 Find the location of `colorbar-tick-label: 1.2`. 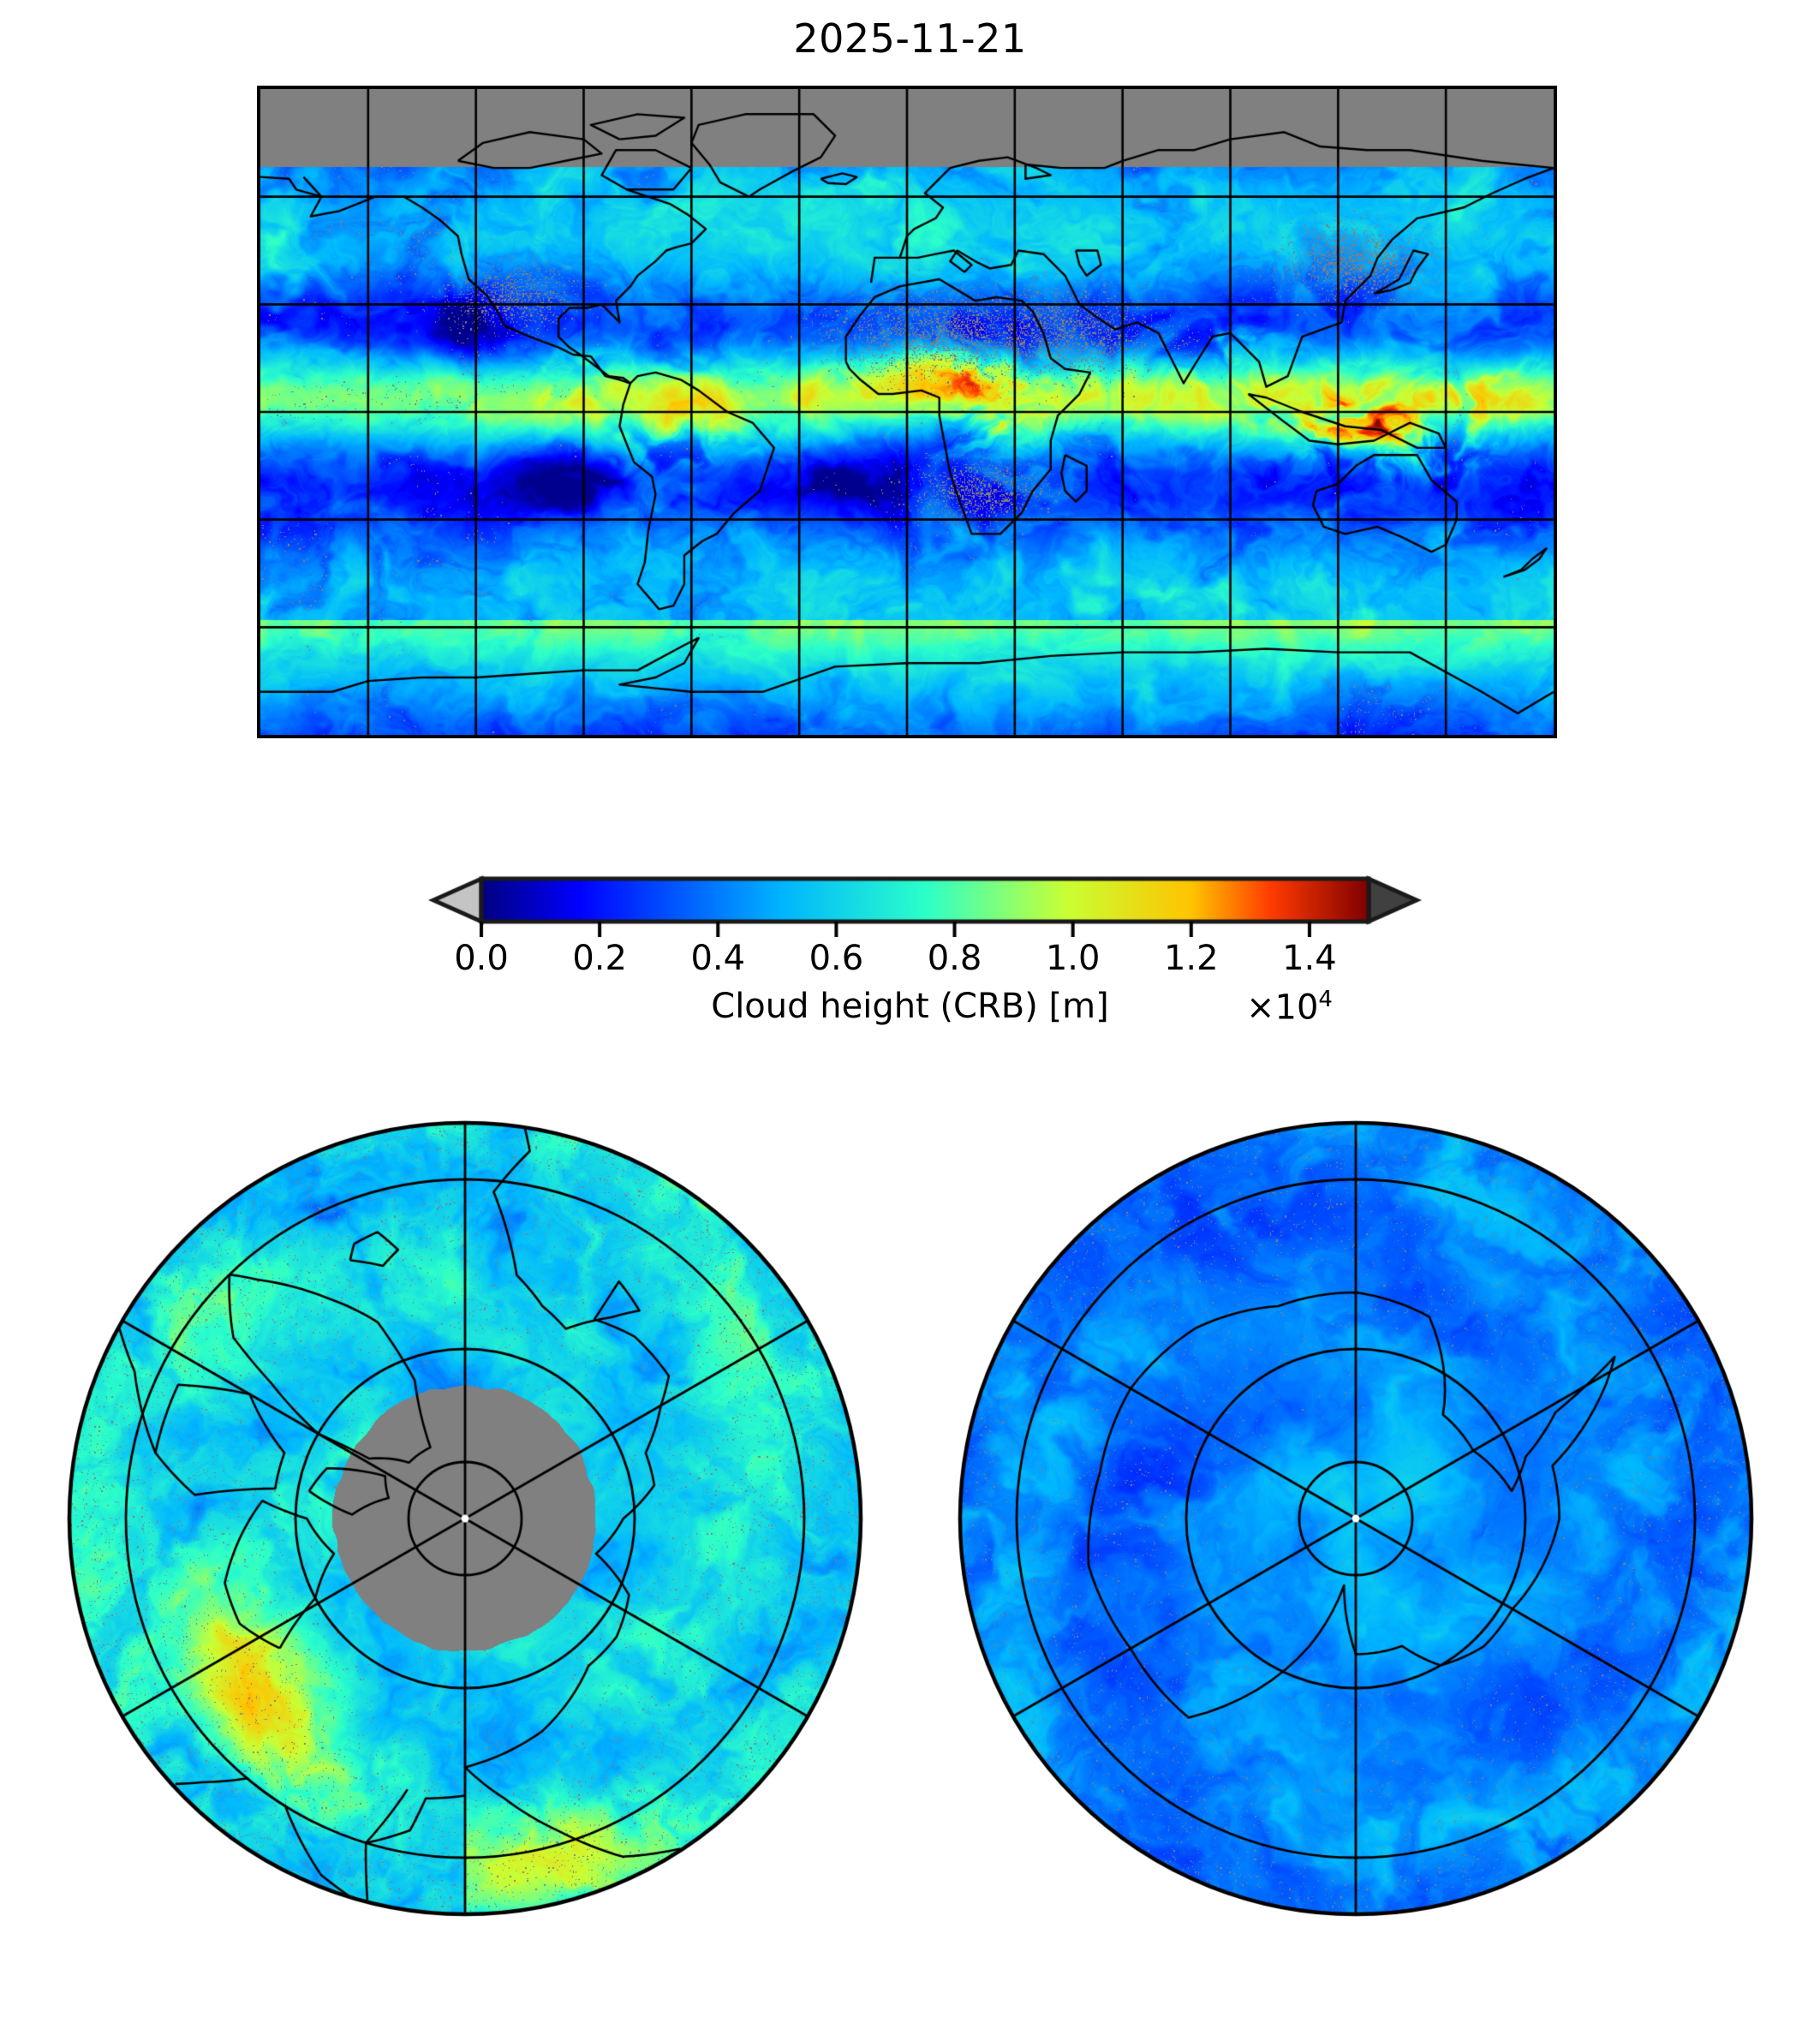

colorbar-tick-label: 1.2 is located at coordinates (1191, 958).